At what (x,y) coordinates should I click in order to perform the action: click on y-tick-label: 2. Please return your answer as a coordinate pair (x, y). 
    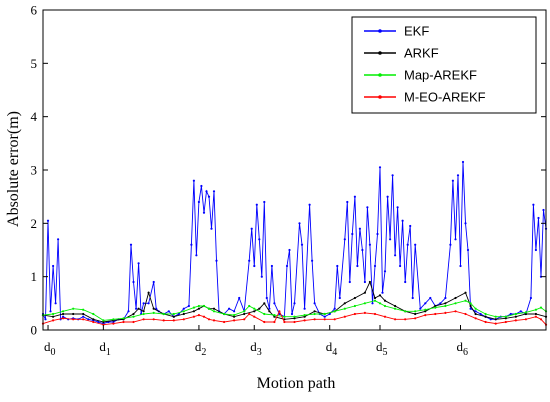
    Looking at the image, I should click on (34, 223).